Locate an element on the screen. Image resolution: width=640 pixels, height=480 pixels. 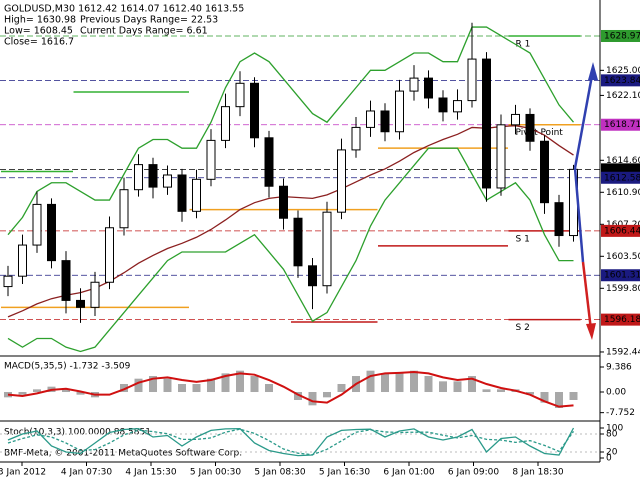
level-label: 1612.58 is located at coordinates (622, 178).